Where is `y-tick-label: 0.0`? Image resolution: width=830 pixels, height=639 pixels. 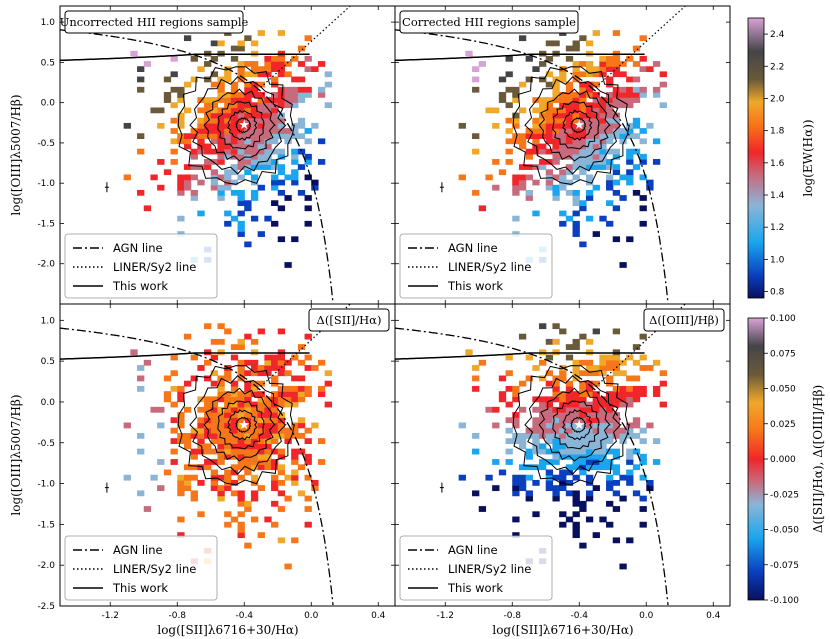
y-tick-label: 0.0 is located at coordinates (48, 104).